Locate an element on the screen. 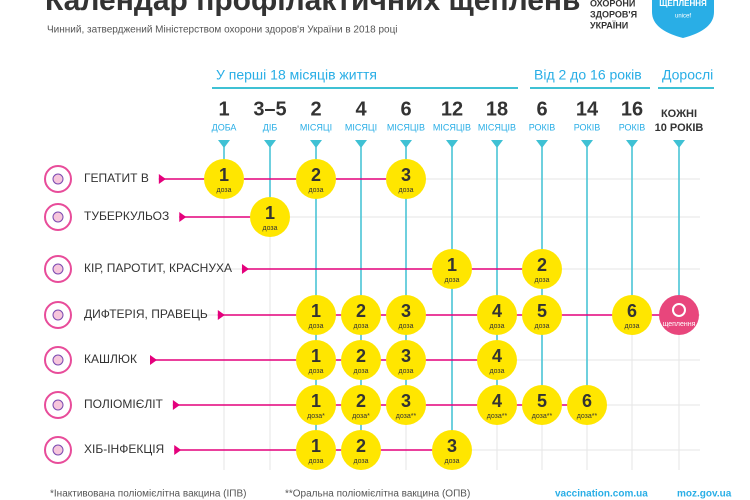 The width and height of the screenshot is (750, 500). age-number: 2 is located at coordinates (315, 109).